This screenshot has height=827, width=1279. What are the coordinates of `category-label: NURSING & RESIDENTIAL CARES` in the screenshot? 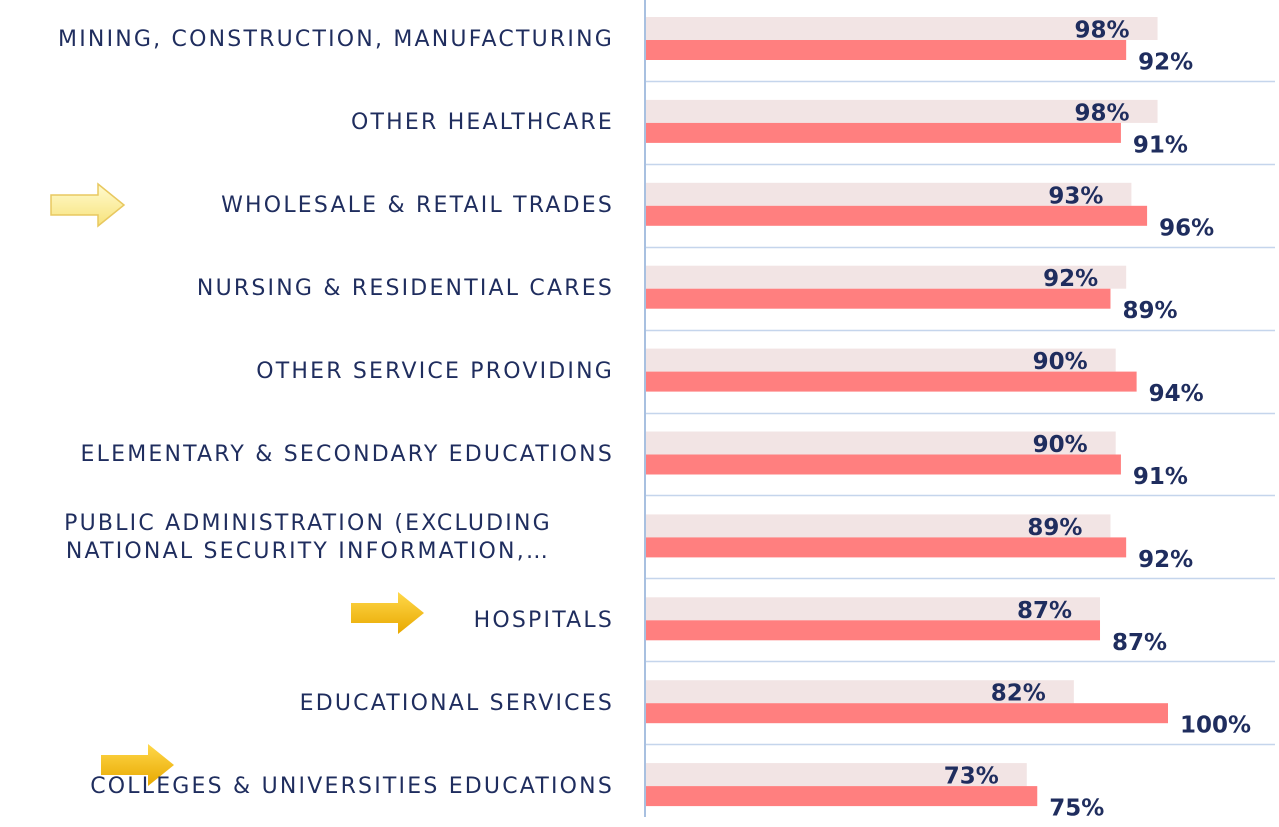 It's located at (307, 289).